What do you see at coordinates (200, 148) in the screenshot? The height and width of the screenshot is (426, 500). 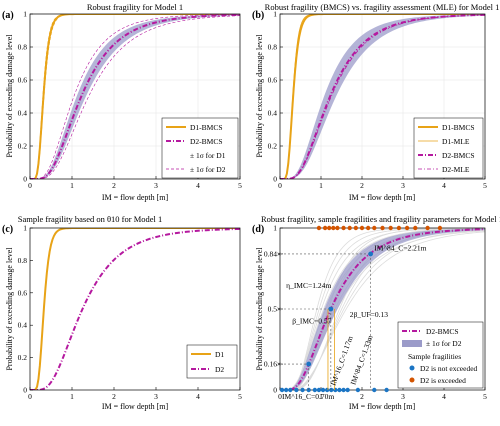 I see `panel-a-legend: D1-BMCS D2-BMCS ± 1σ for D1 ± 1σ for D2` at bounding box center [200, 148].